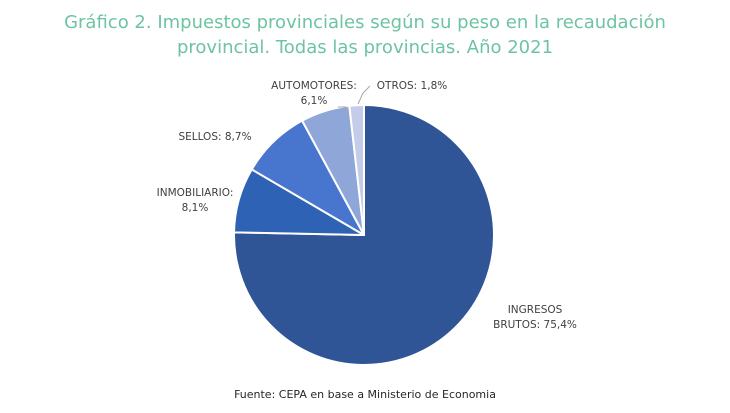 This screenshot has height=413, width=730. I want to click on leader-line-automotores, so click(343, 112).